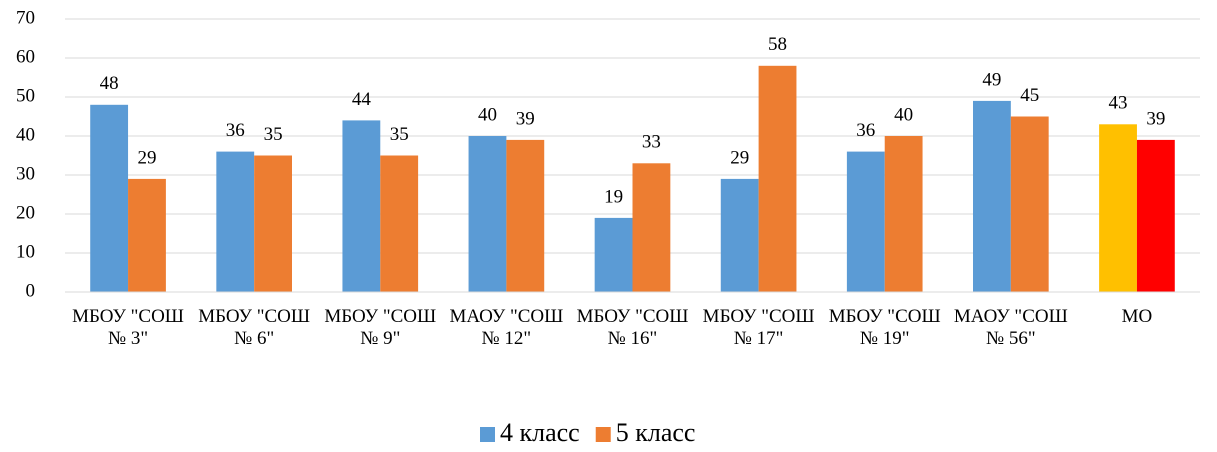 The height and width of the screenshot is (452, 1217). What do you see at coordinates (25, 251) in the screenshot?
I see `y-tick-label: 10` at bounding box center [25, 251].